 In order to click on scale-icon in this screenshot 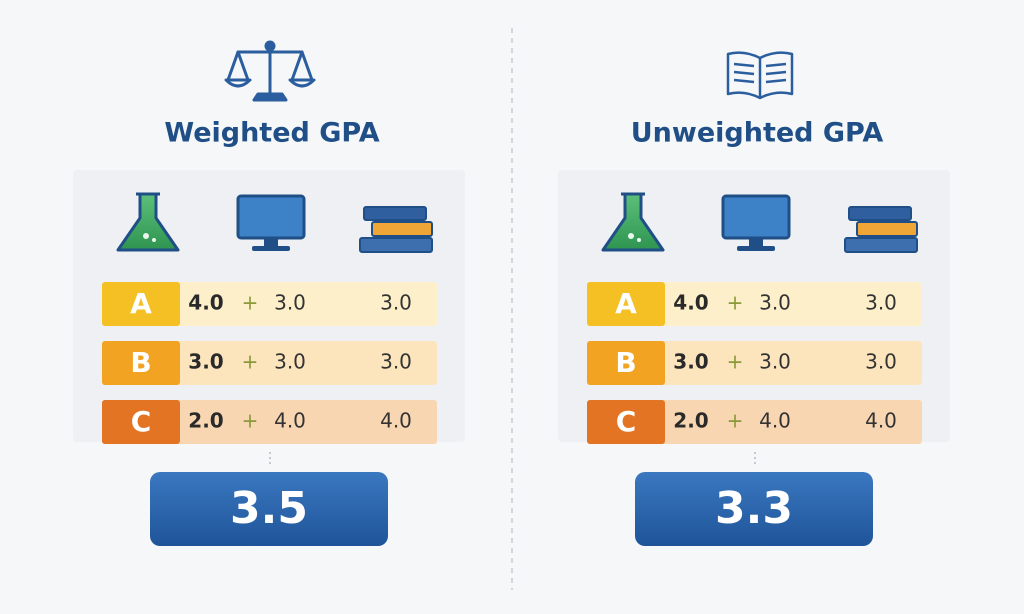, I will do `click(270, 71)`.